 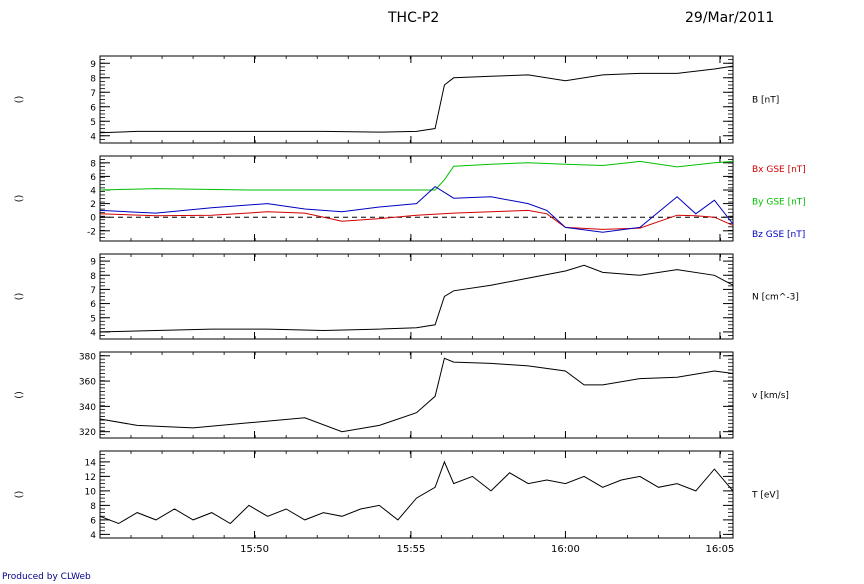 I want to click on panel-frame-b, so click(x=416, y=99).